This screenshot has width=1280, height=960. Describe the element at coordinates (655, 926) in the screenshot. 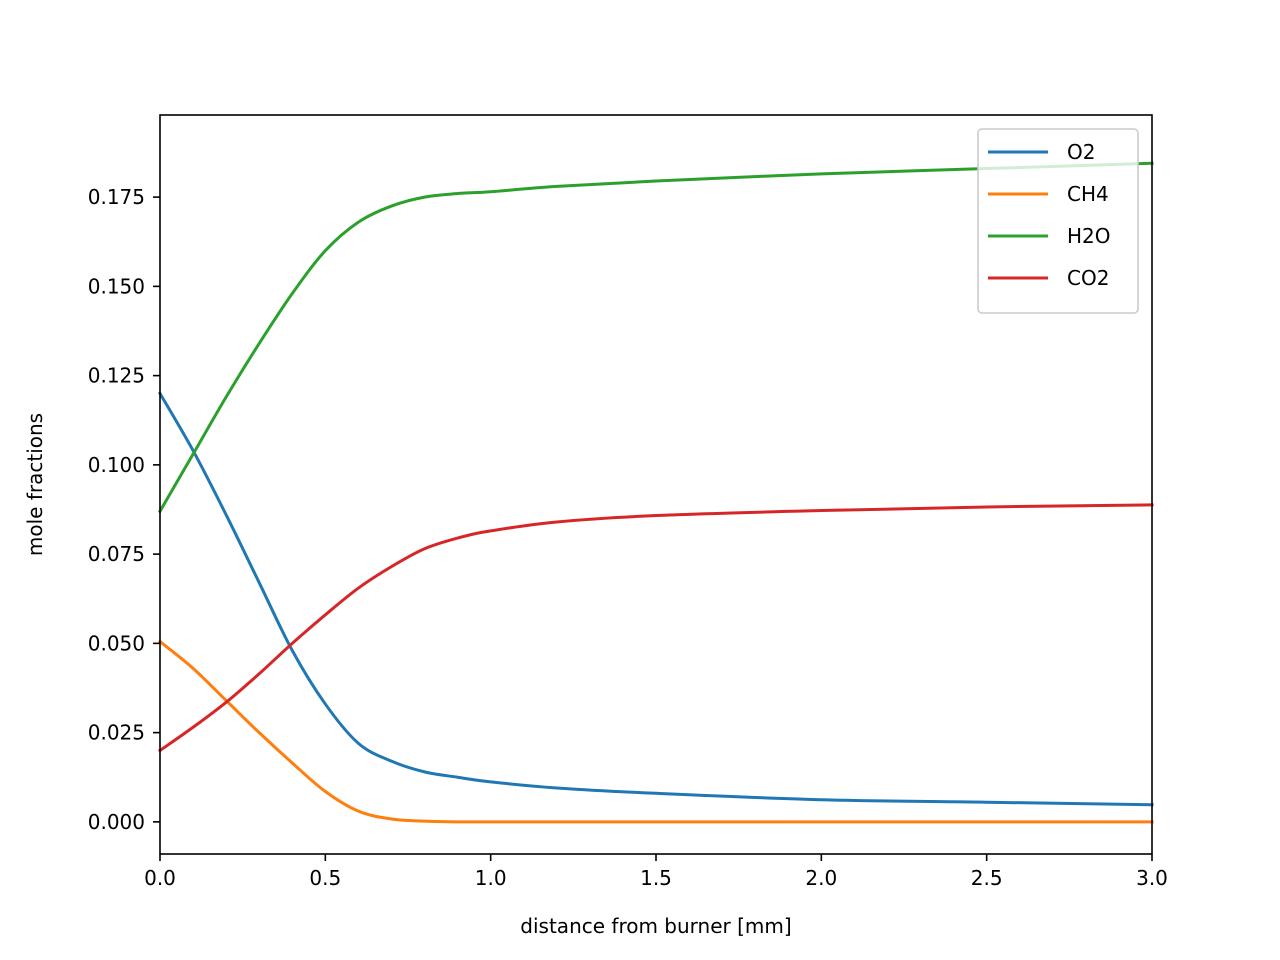

I see `x-axis-label: distance from burner [mm]` at that location.